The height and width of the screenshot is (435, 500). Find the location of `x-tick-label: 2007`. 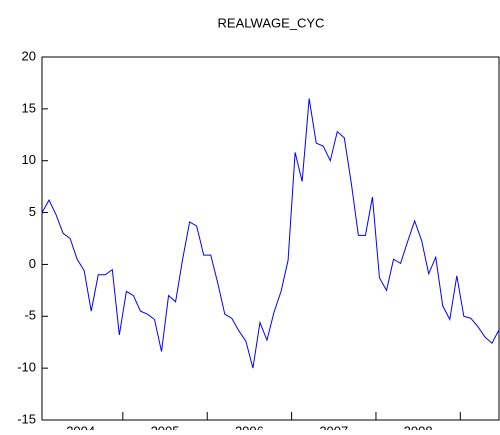

x-tick-label: 2007 is located at coordinates (333, 426).